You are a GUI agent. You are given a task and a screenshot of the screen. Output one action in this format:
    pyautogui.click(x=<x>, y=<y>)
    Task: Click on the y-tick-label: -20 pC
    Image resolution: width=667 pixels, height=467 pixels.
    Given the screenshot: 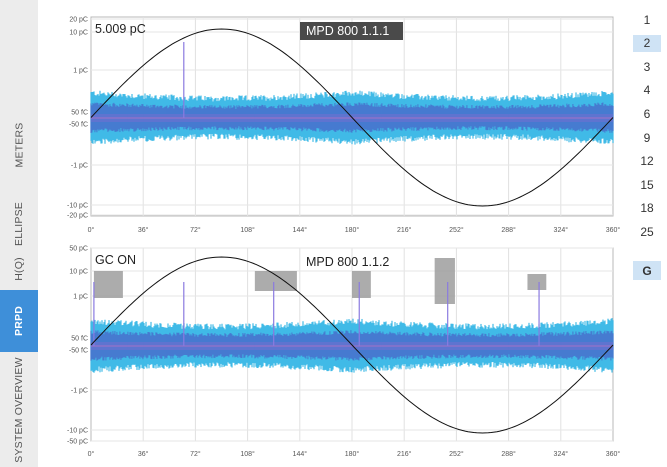 What is the action you would take?
    pyautogui.click(x=77, y=216)
    